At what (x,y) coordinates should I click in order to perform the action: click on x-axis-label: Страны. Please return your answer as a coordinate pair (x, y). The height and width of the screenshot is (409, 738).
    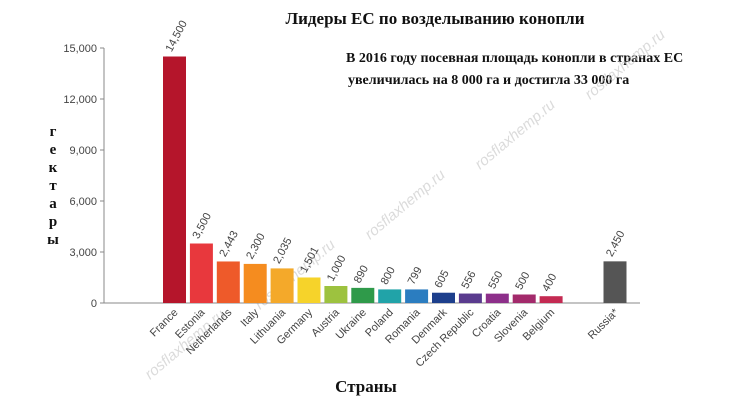
    Looking at the image, I should click on (366, 386).